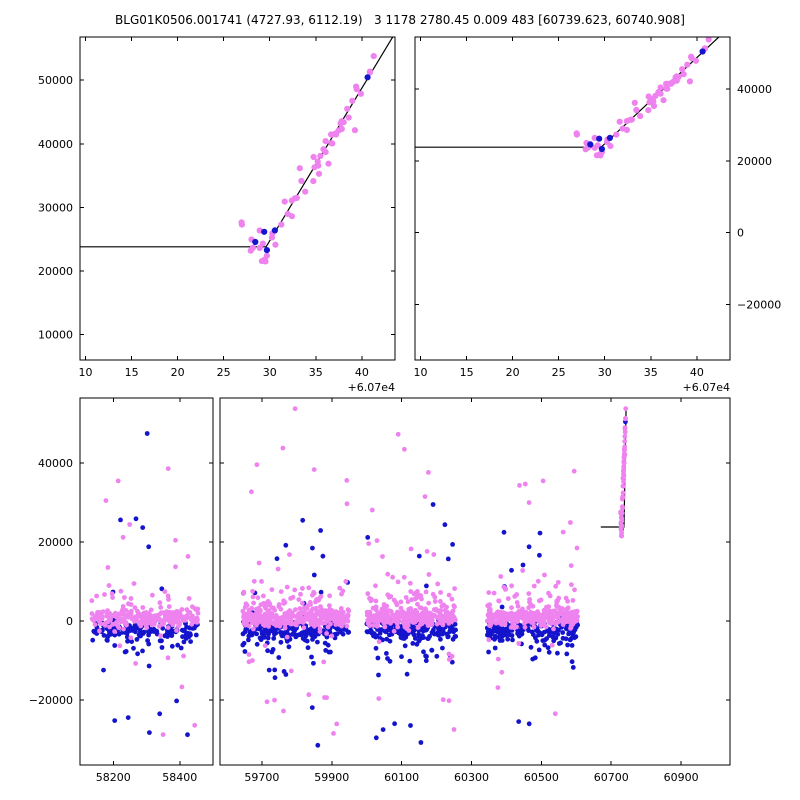  I want to click on x-tick-label: 60300, so click(471, 777).